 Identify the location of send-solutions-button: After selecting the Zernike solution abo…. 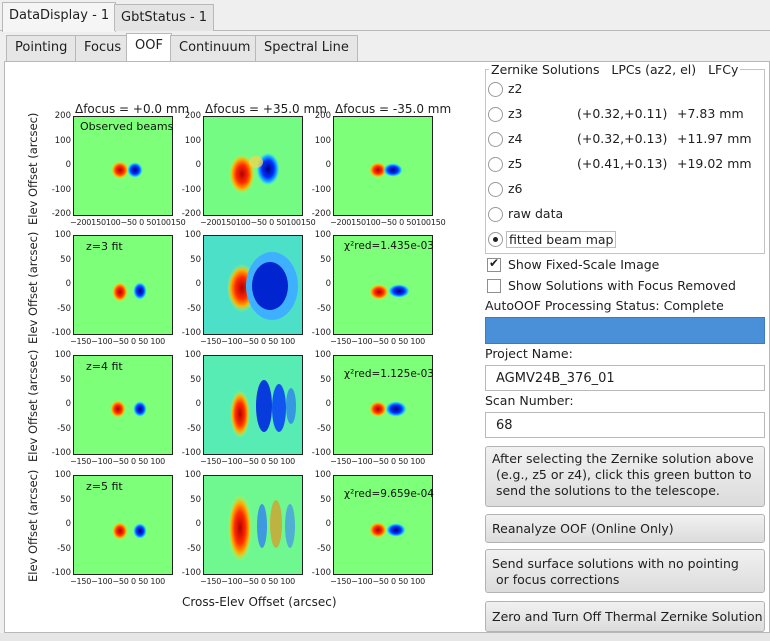
(625, 476).